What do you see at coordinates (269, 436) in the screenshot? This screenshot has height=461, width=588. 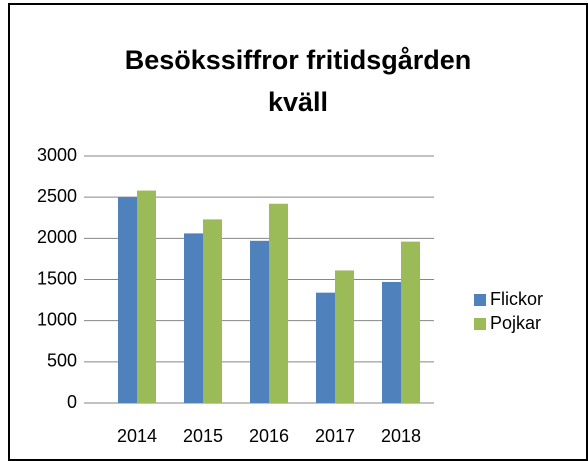 I see `x-tick-label: 2016` at bounding box center [269, 436].